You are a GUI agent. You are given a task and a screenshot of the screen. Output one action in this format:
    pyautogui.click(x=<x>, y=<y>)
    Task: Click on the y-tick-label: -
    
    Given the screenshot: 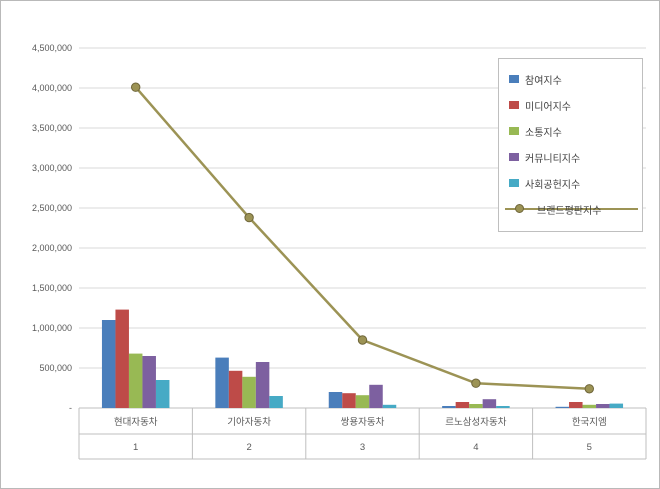 What is the action you would take?
    pyautogui.click(x=70, y=408)
    